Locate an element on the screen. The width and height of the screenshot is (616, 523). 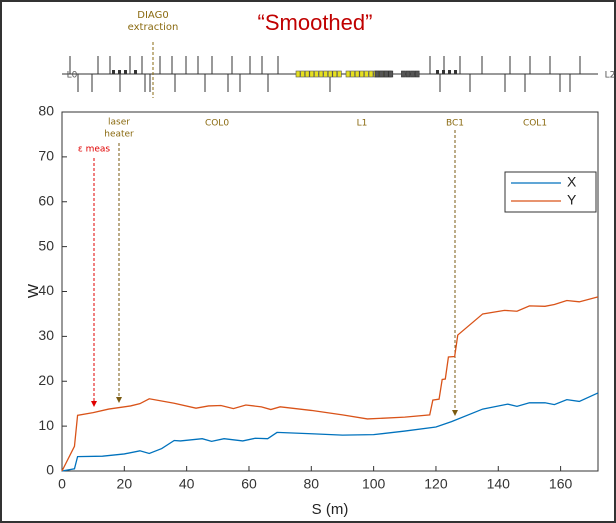
annotation: COL0 is located at coordinates (217, 124).